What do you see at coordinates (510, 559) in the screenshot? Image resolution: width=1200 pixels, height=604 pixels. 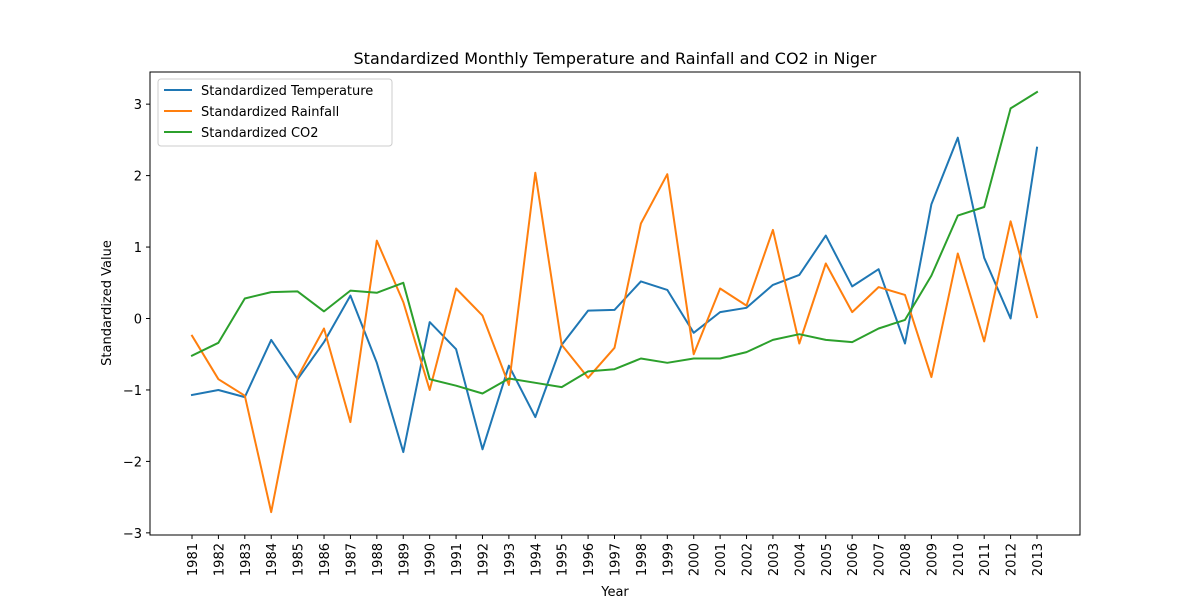 I see `x-tick-label: 1993` at bounding box center [510, 559].